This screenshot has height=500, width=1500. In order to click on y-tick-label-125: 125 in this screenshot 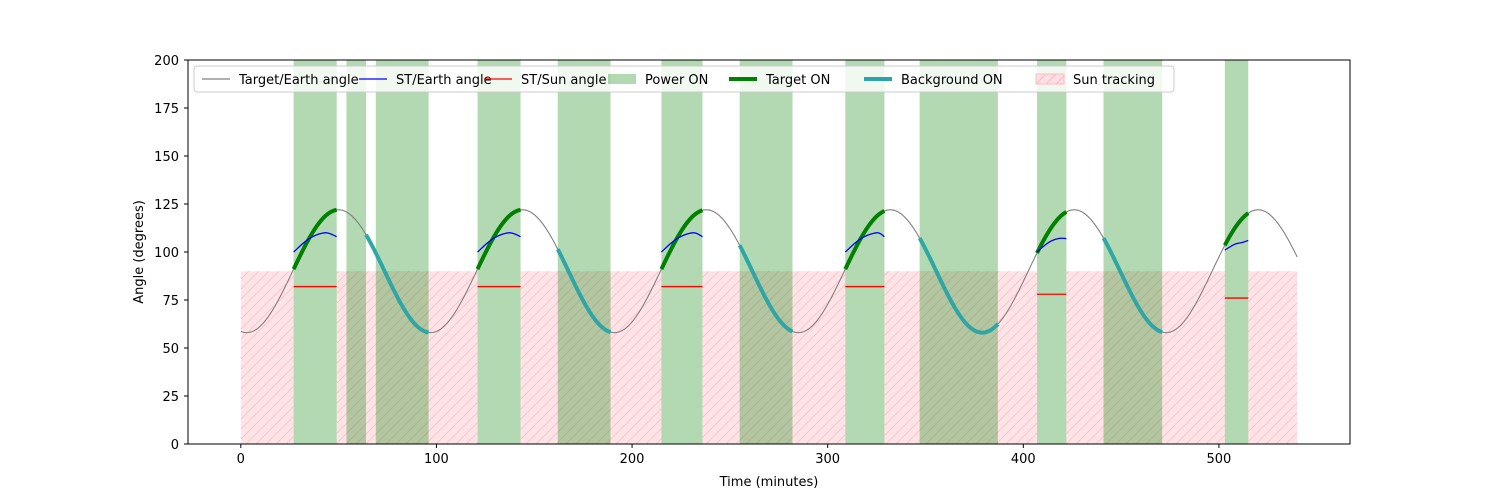, I will do `click(166, 205)`.